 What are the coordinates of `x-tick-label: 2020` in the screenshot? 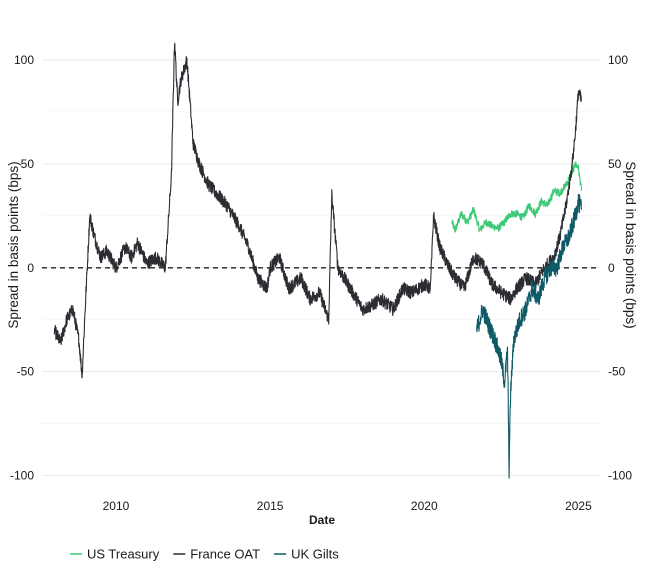 It's located at (424, 506).